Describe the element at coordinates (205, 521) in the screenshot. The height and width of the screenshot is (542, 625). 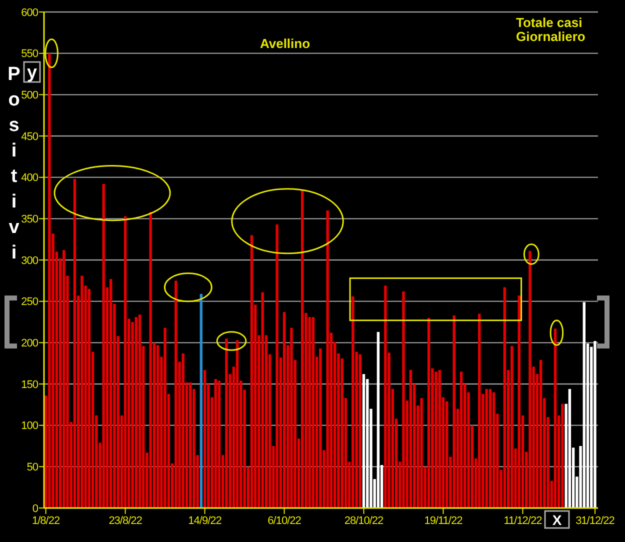
I see `x-tick-label: 14/9/22` at that location.